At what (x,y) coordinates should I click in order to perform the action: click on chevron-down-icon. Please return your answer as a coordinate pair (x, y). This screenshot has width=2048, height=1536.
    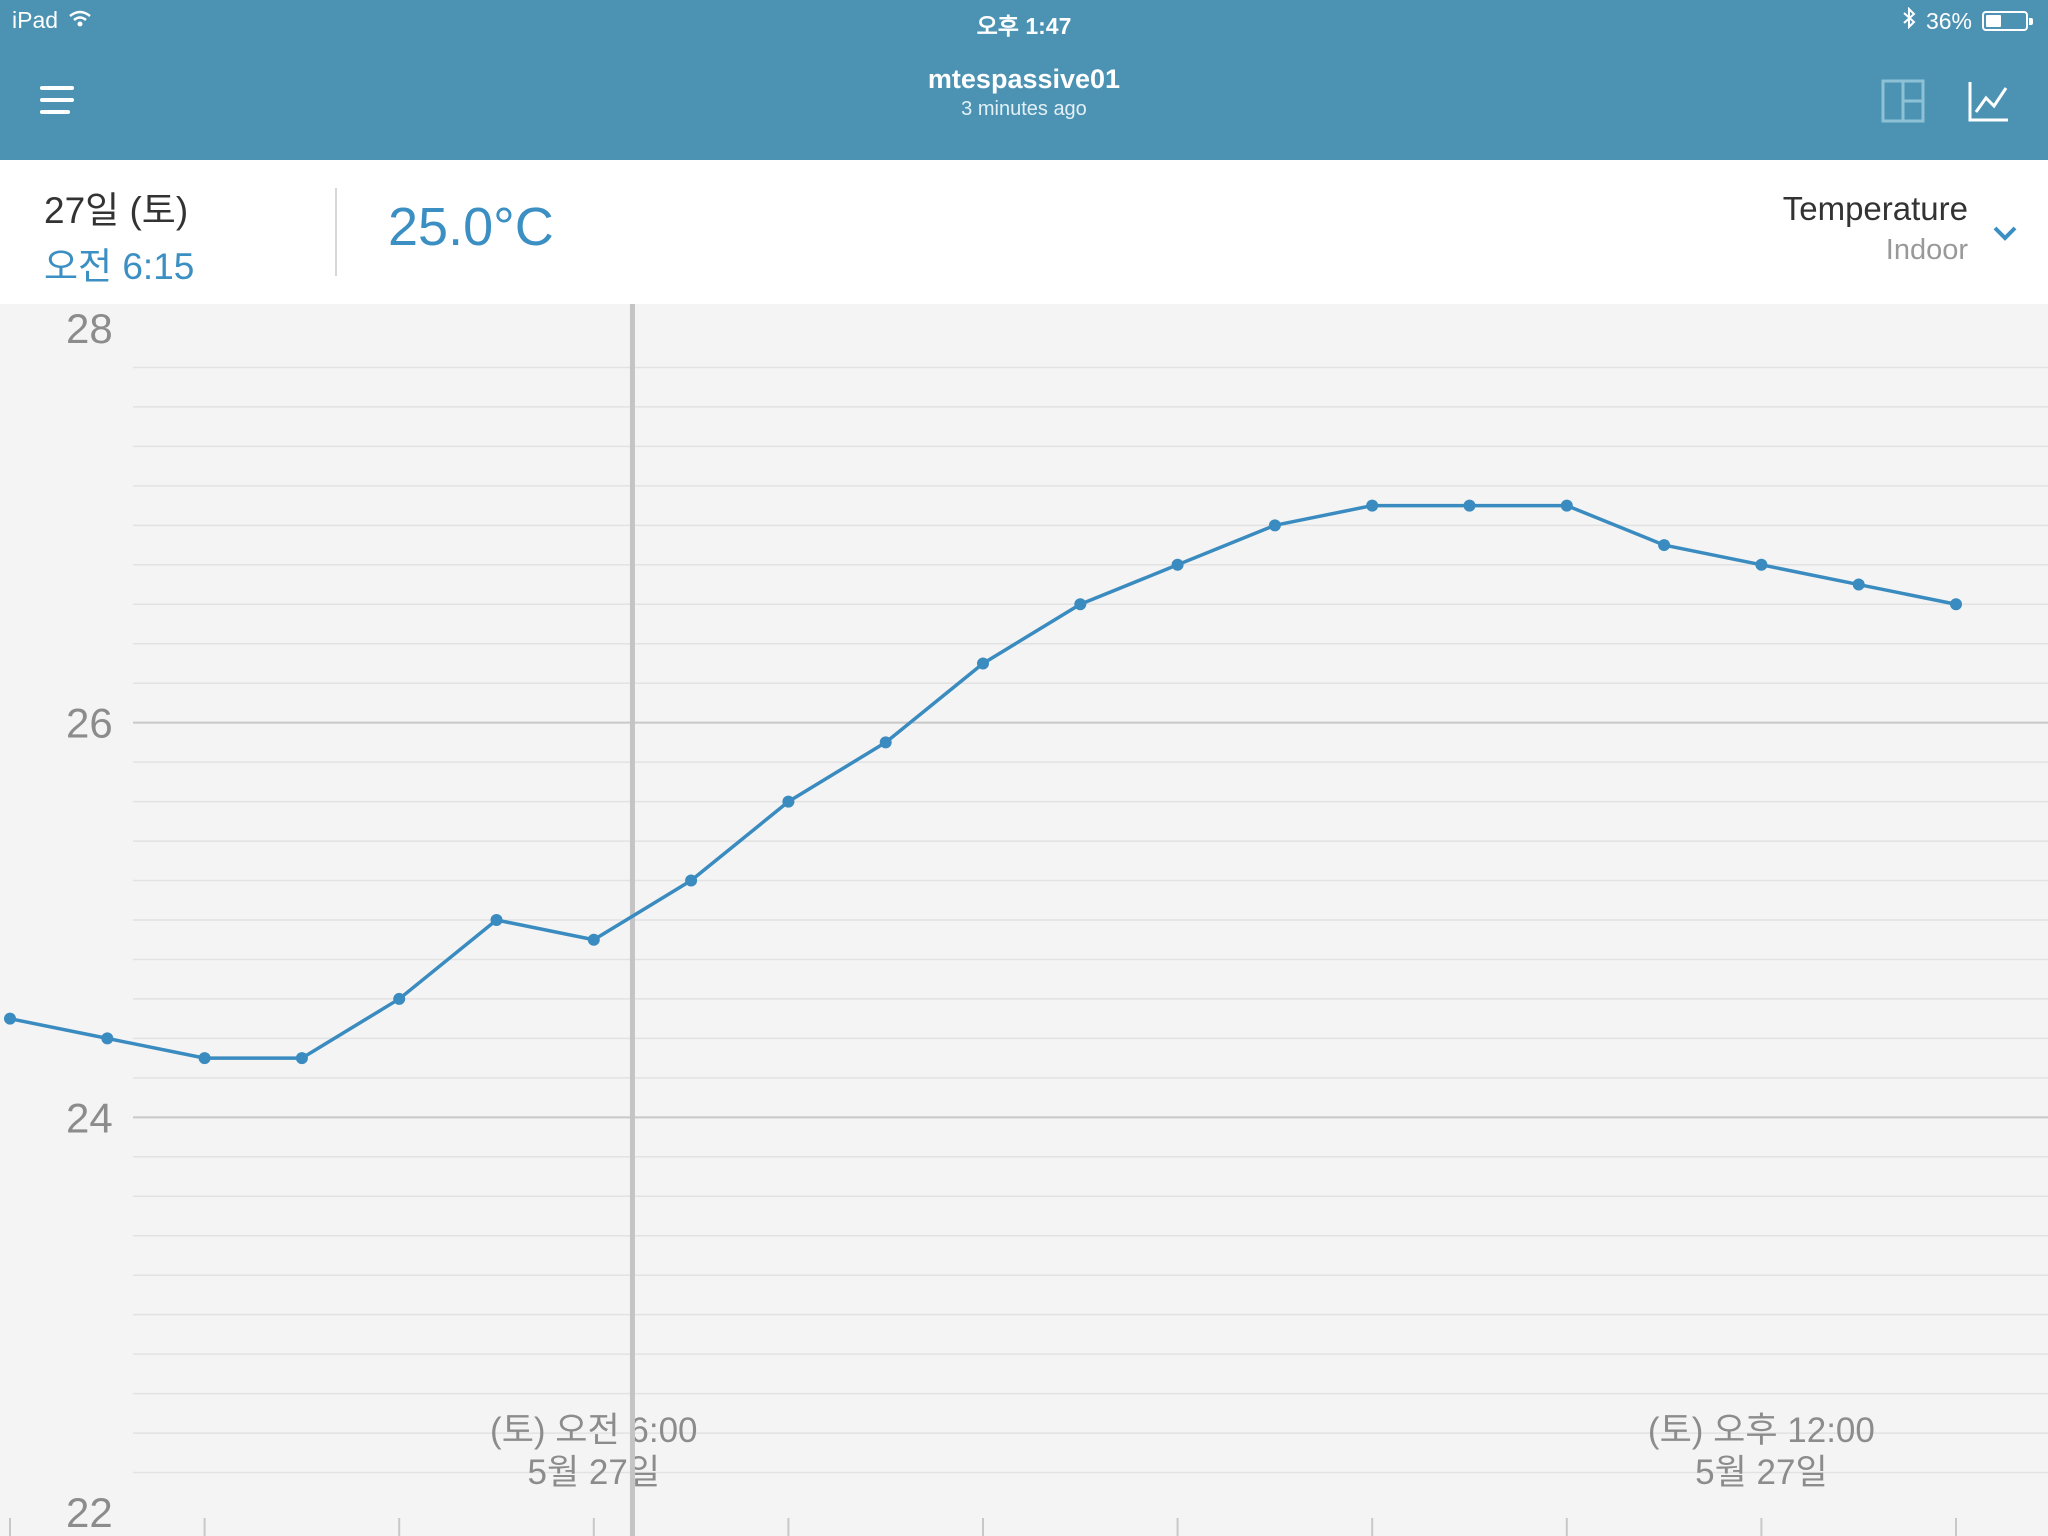
    Looking at the image, I should click on (2005, 233).